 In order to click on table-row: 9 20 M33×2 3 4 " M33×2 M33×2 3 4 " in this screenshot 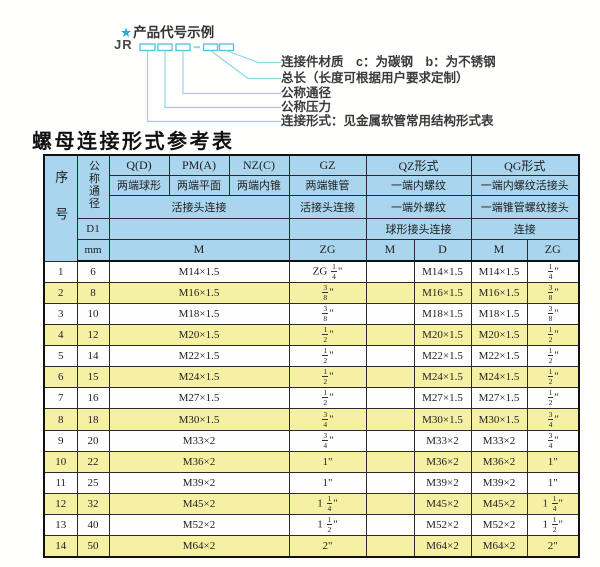, I will do `click(311, 440)`.